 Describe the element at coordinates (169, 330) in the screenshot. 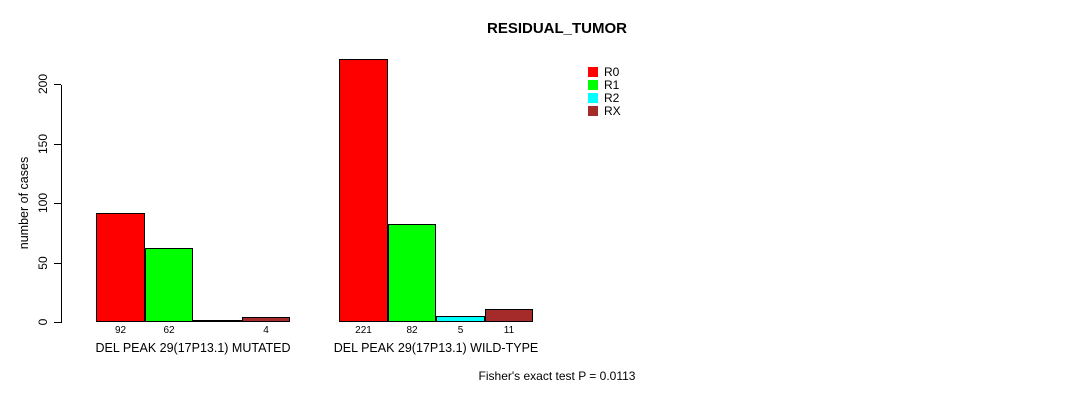

I see `bar-value-label: 62` at that location.